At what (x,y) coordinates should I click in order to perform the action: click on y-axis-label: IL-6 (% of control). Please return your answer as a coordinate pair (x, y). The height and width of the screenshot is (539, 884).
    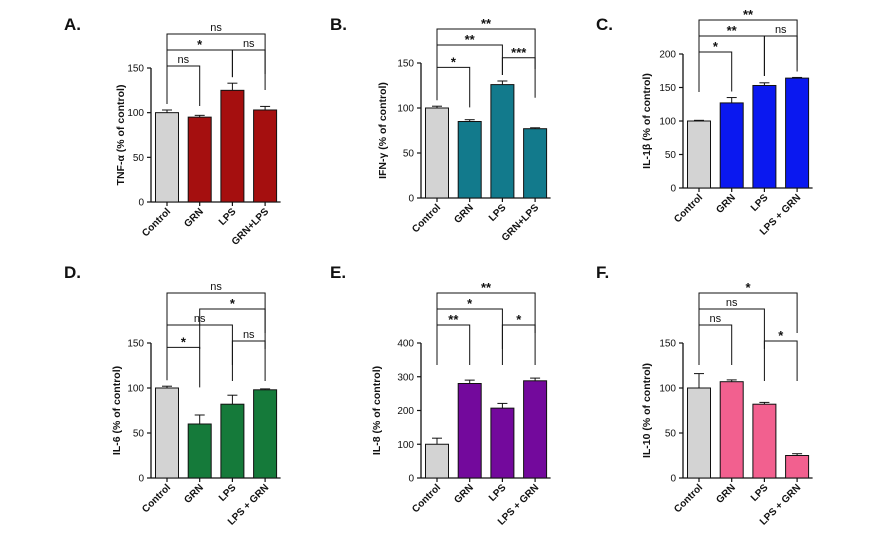
    Looking at the image, I should click on (117, 410).